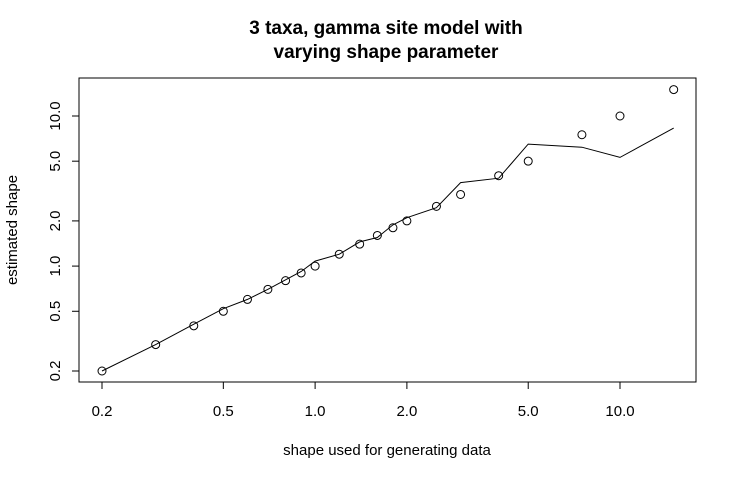 This screenshot has height=480, width=737. Describe the element at coordinates (619, 411) in the screenshot. I see `x-tick-label: 10.0` at that location.